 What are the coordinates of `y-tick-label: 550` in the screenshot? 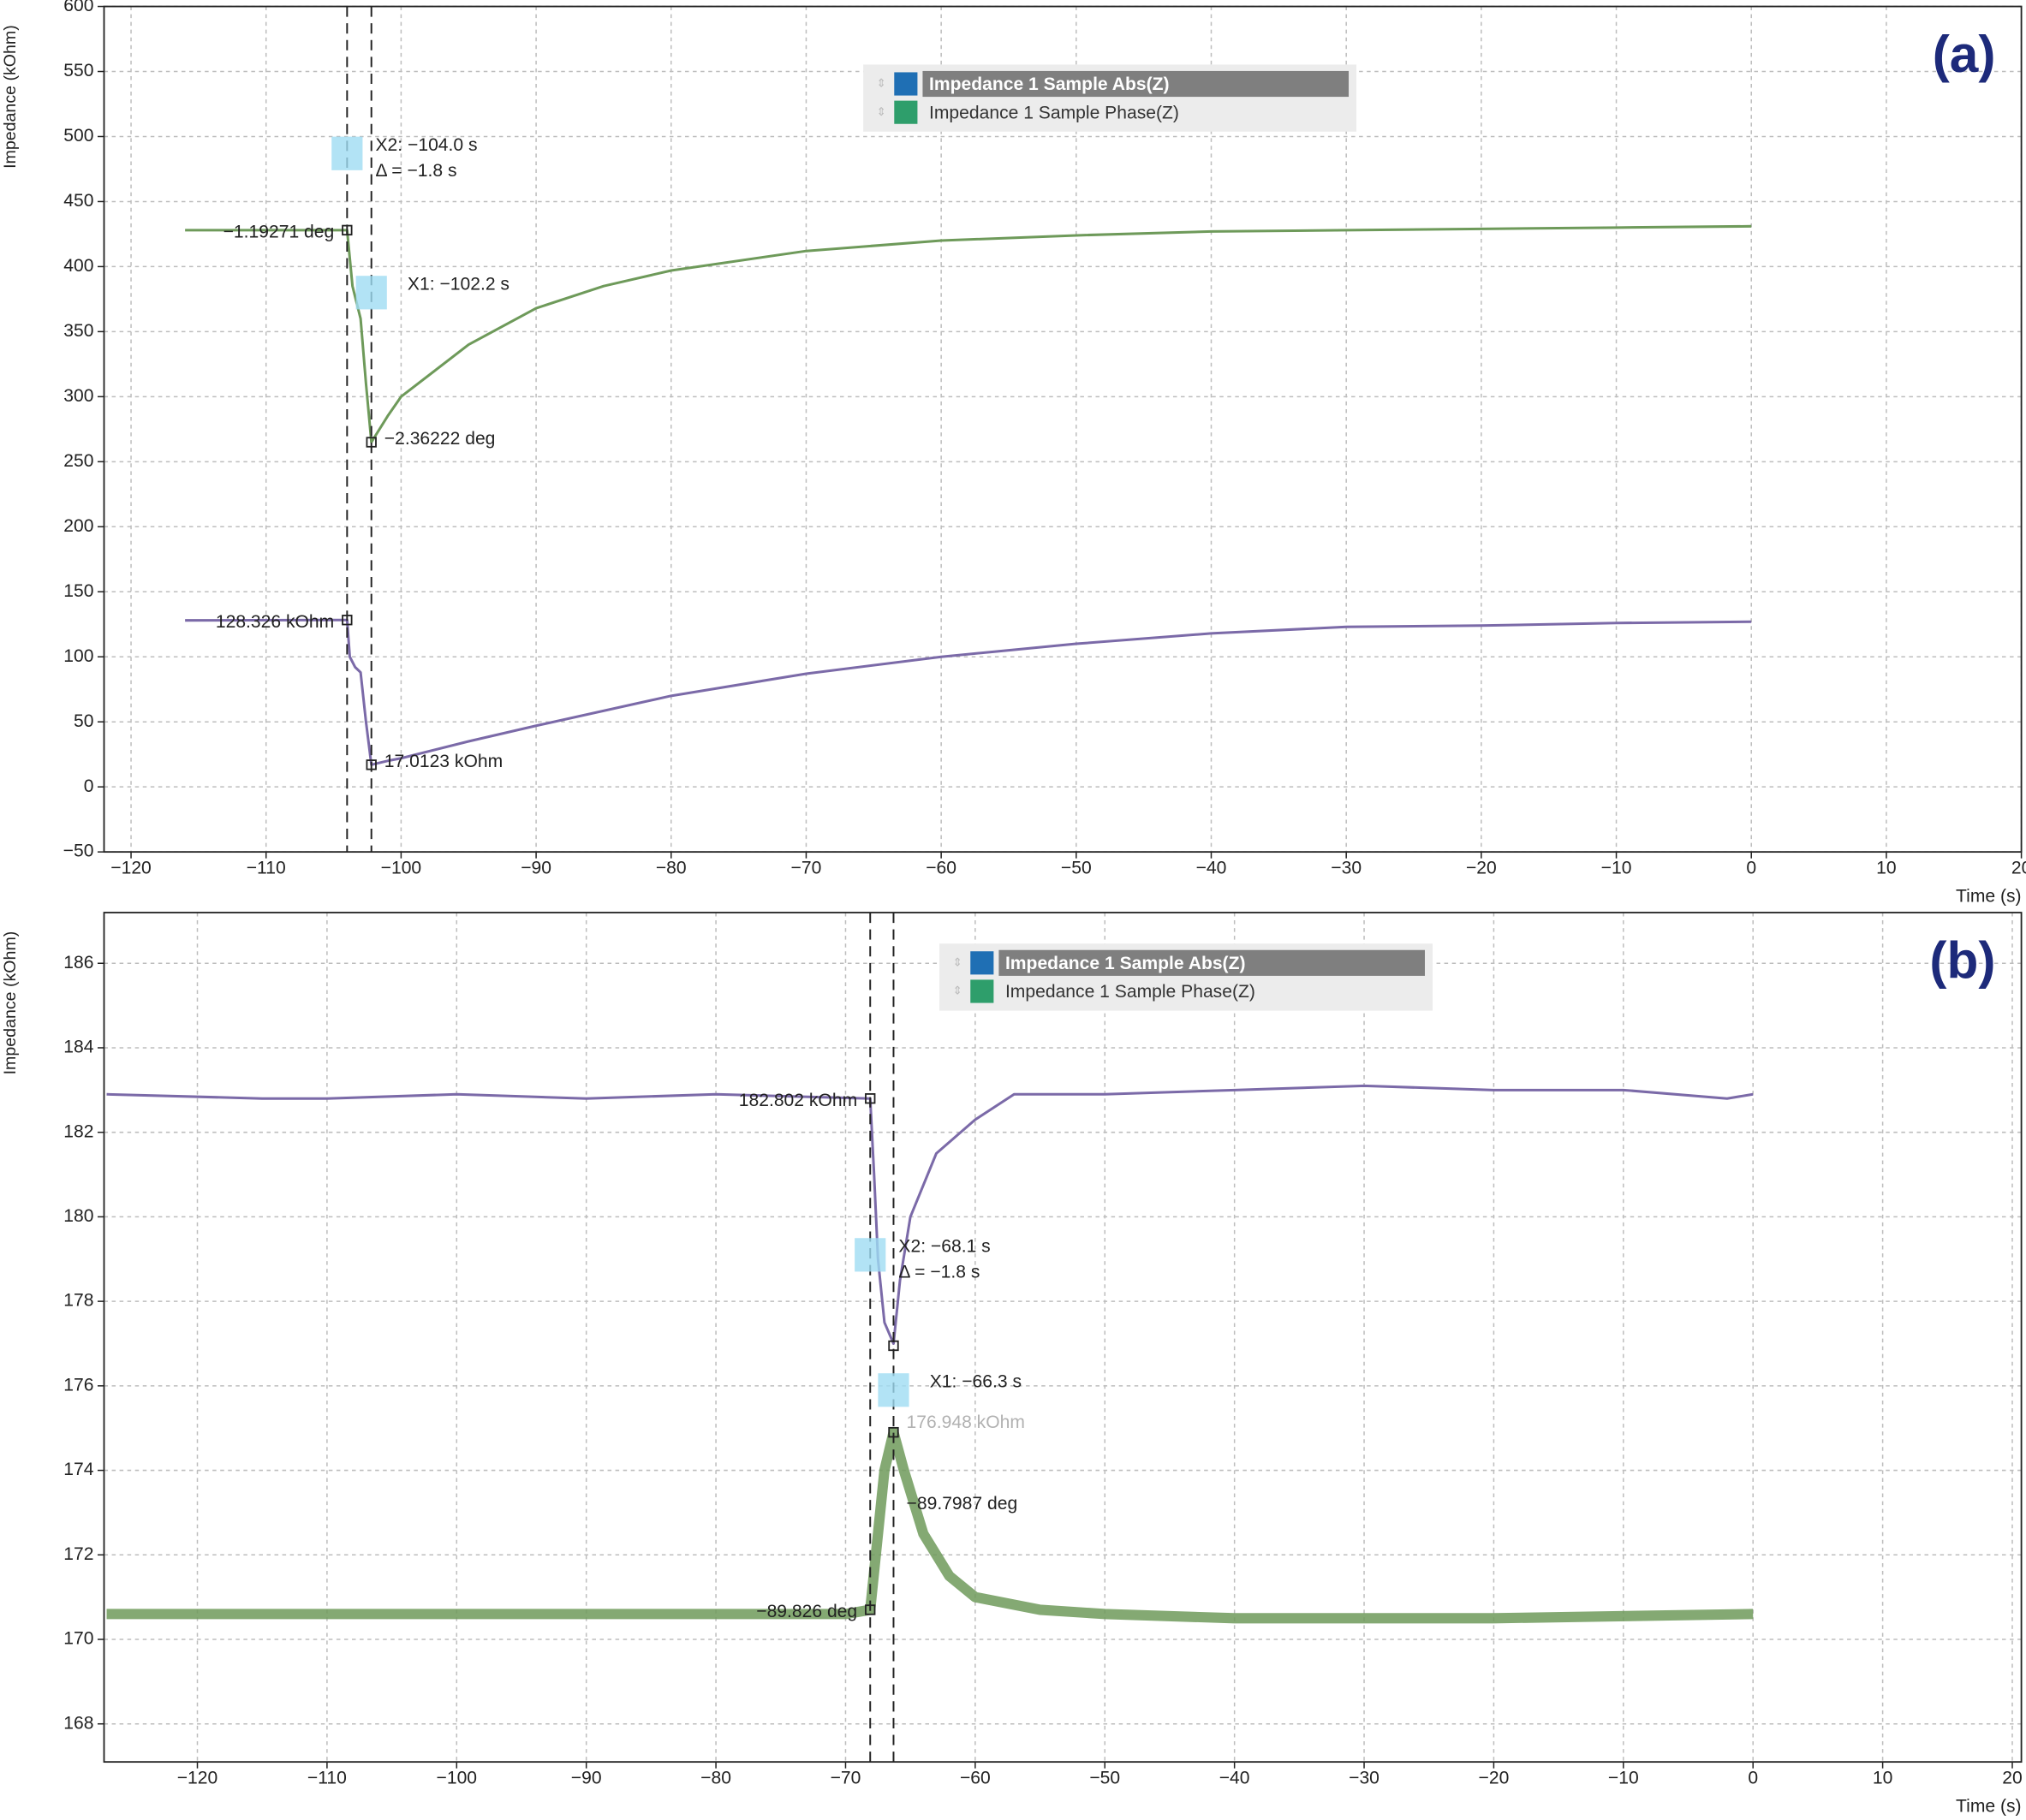 It's located at (78, 70).